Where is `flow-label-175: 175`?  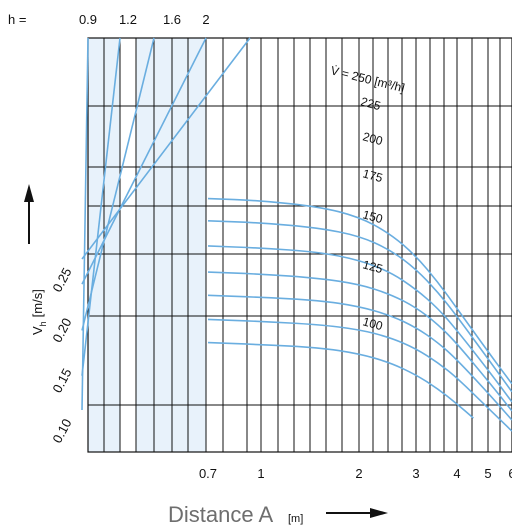
flow-label-175: 175 is located at coordinates (372, 175).